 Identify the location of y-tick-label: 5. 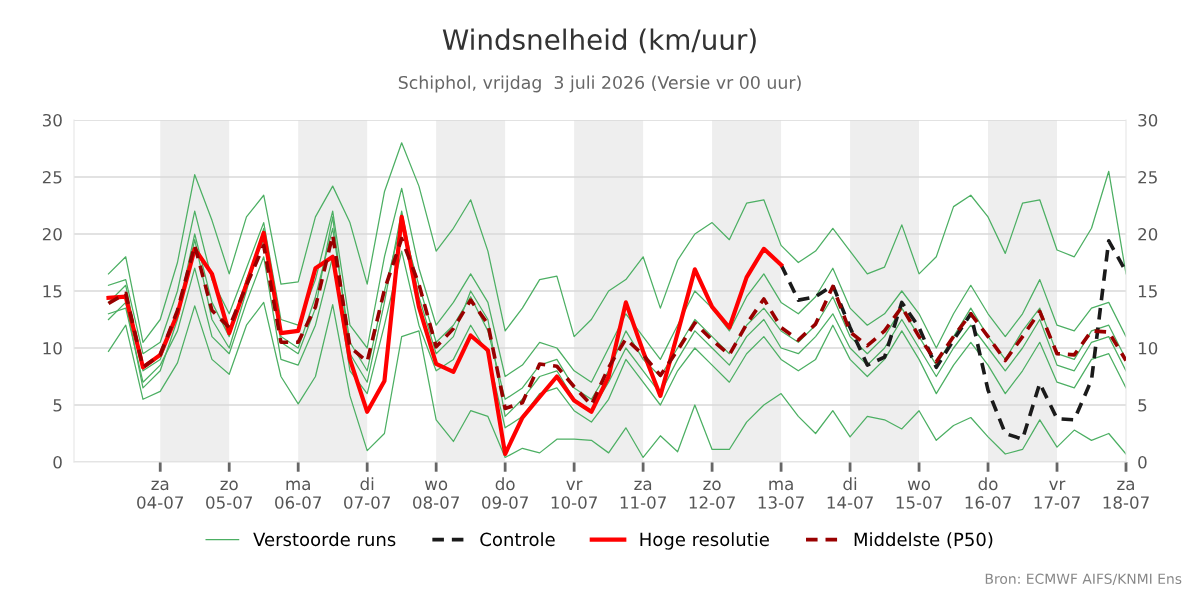
(57, 405).